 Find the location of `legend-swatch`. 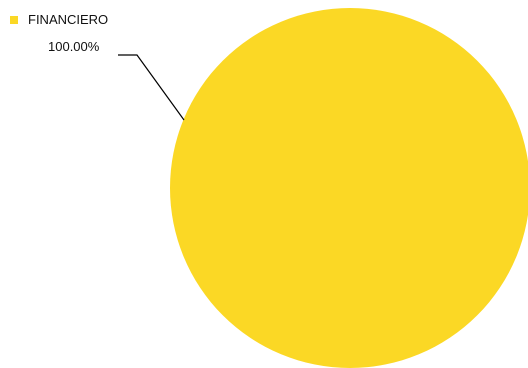

legend-swatch is located at coordinates (14, 20).